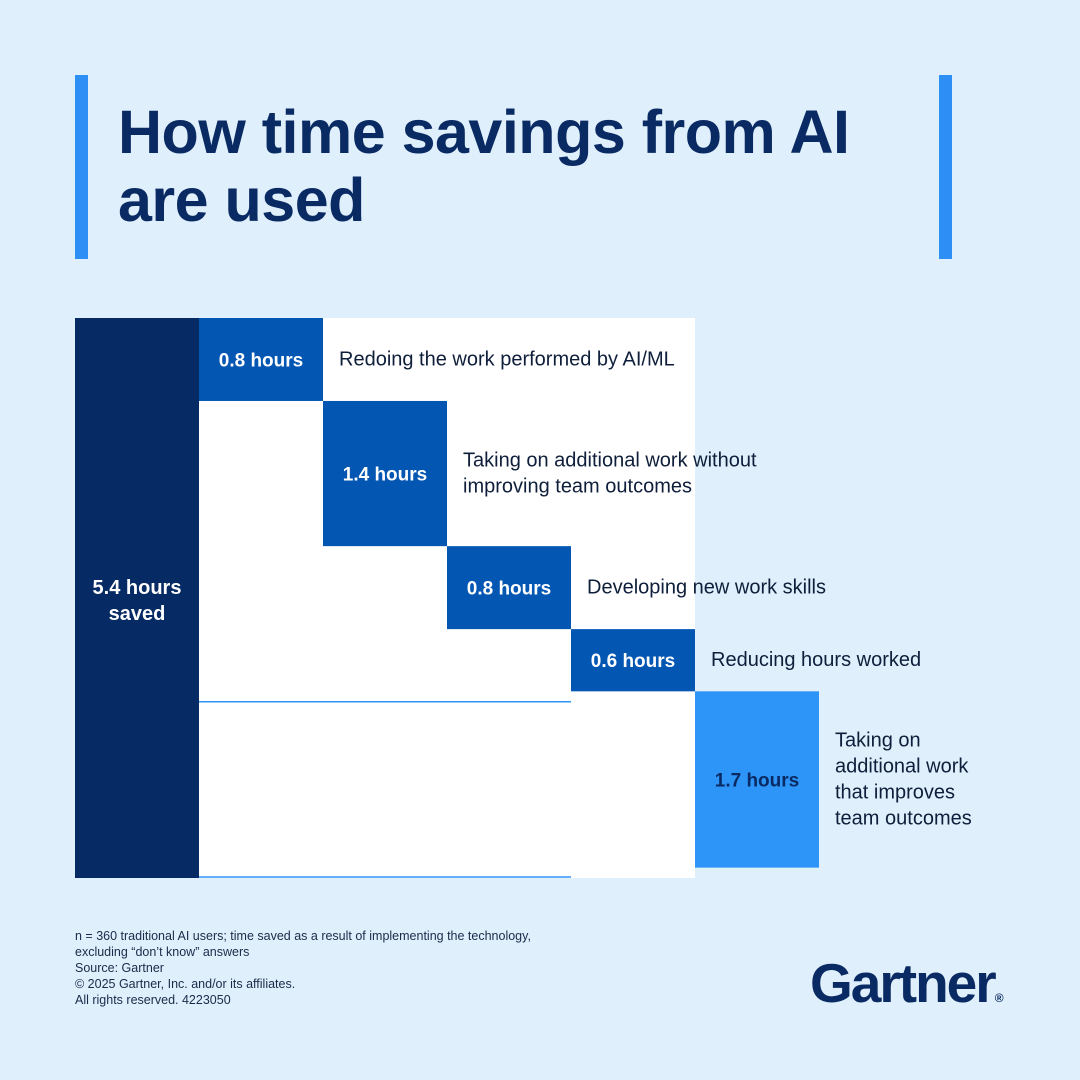 The width and height of the screenshot is (1080, 1080). I want to click on segment-description: Redoing the work performed by AI/ML, so click(507, 359).